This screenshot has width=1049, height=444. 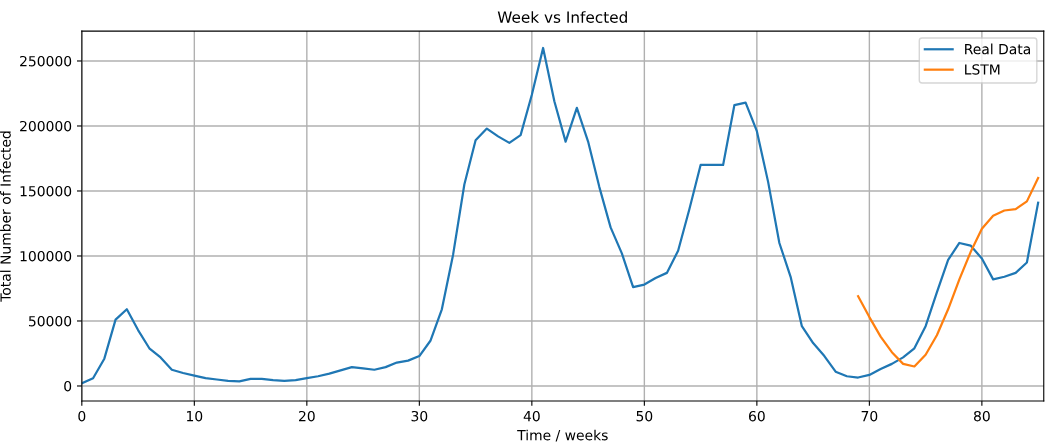 I want to click on line-series, so click(x=948, y=272).